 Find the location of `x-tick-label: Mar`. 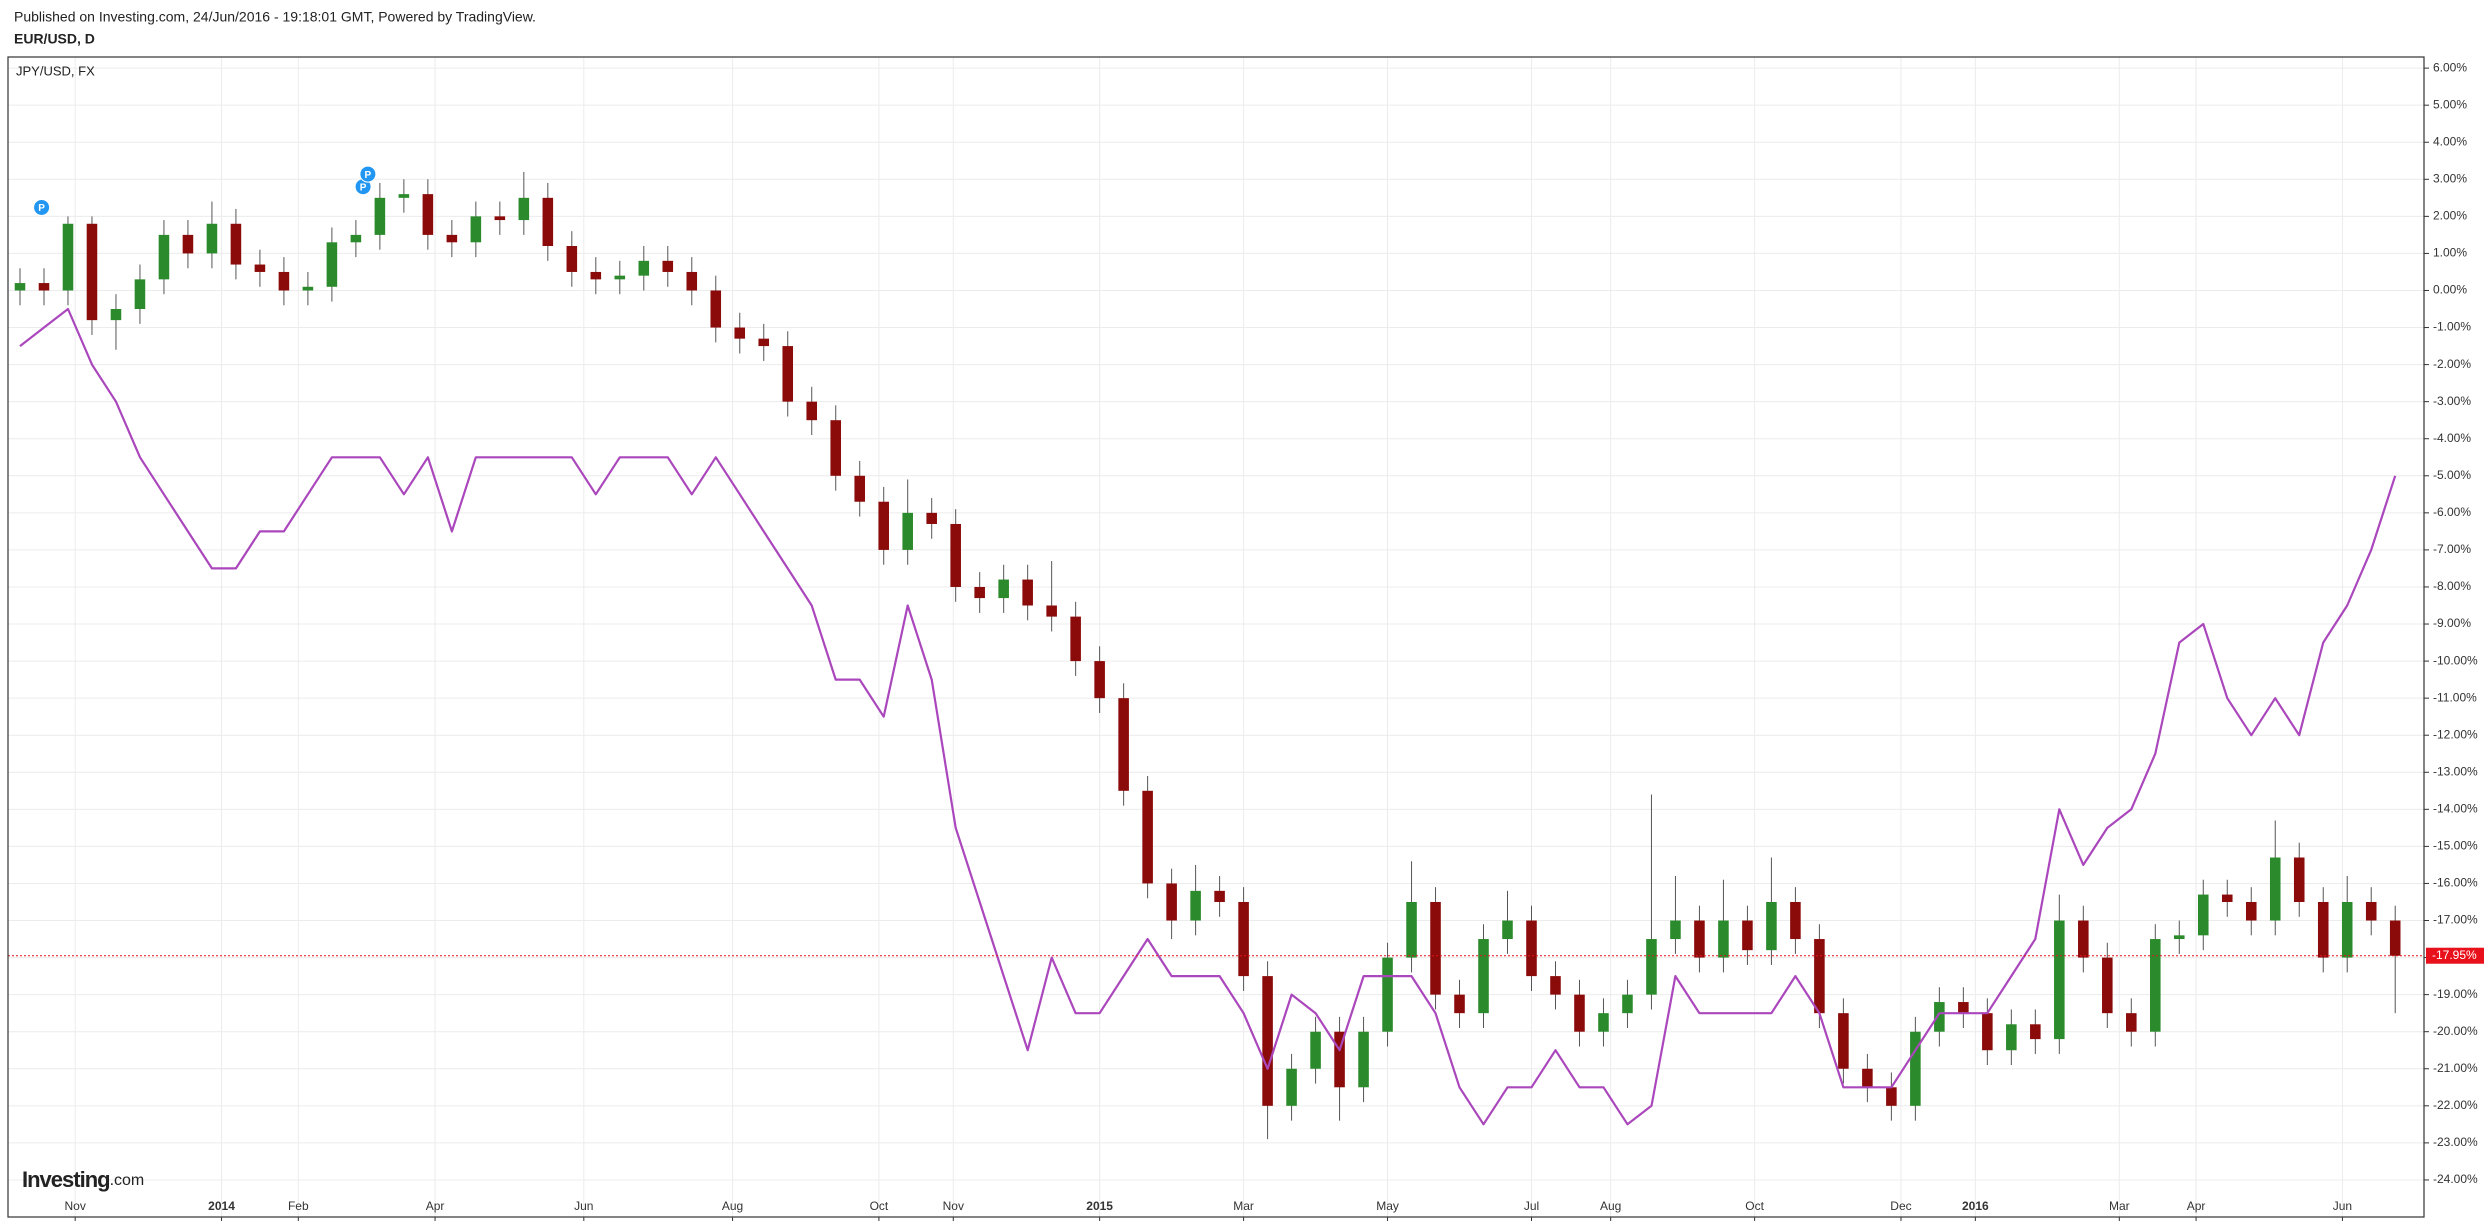

x-tick-label: Mar is located at coordinates (1243, 1206).